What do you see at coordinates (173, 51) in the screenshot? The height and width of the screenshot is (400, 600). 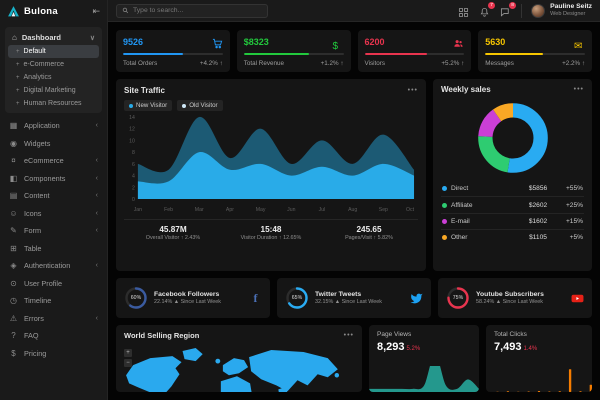 I see `stat-card-total-orders: 9526 Total Orders +4.2% ↑` at bounding box center [173, 51].